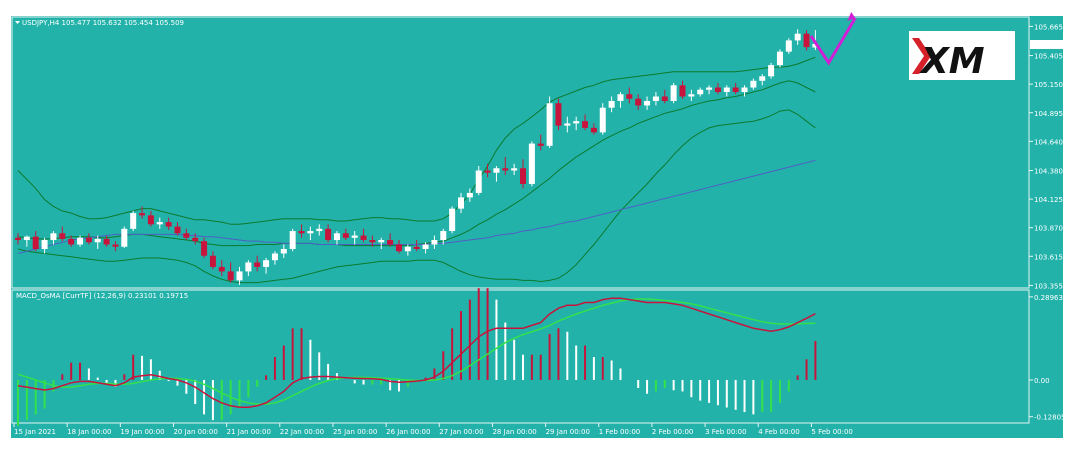  What do you see at coordinates (1048, 286) in the screenshot?
I see `price-y-tick-label: 103.355` at bounding box center [1048, 286].